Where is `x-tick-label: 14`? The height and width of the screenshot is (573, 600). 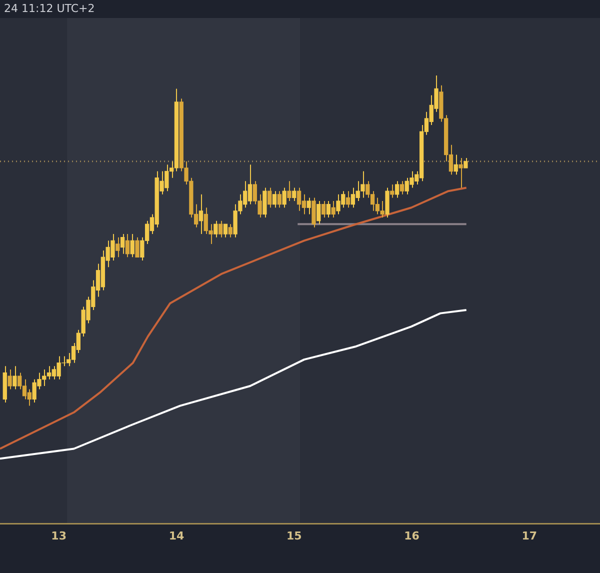 x-tick-label: 14 is located at coordinates (176, 535).